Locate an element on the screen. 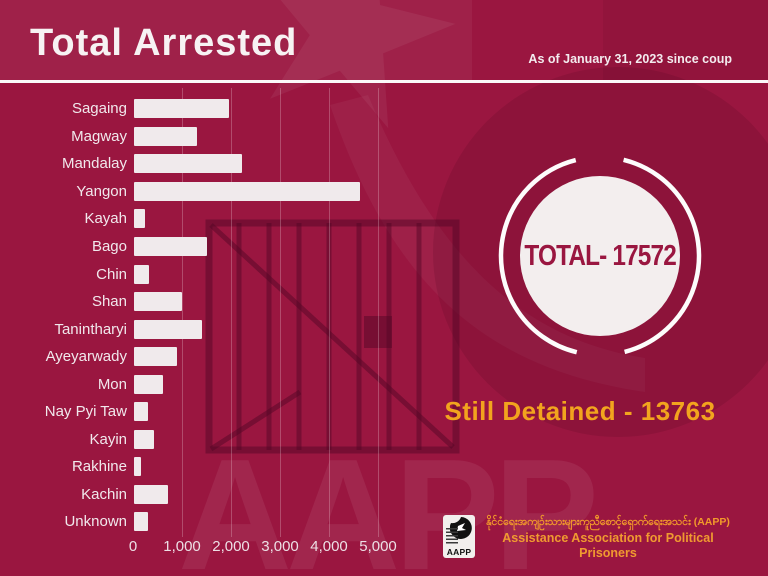 The height and width of the screenshot is (576, 768). bar-label: Nay Pyi Taw is located at coordinates (85, 412).